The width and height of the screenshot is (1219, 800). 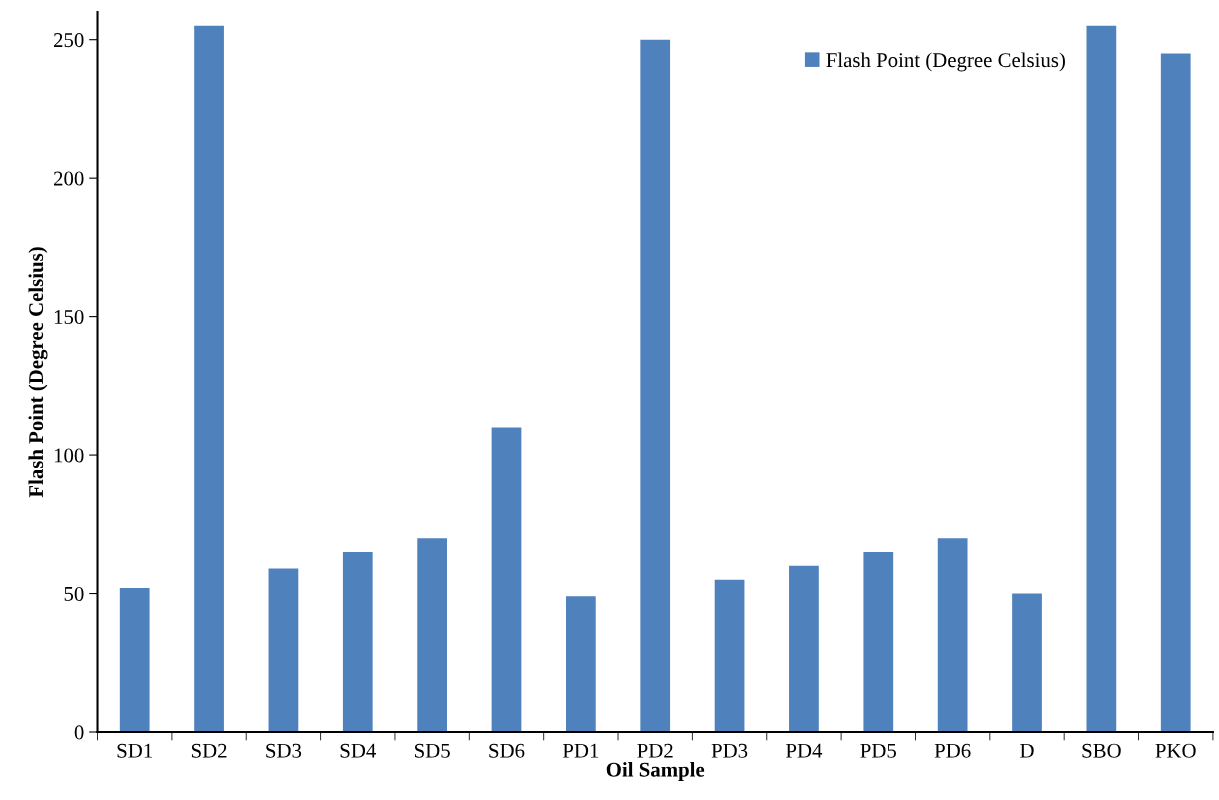 I want to click on y-tick-label: 150, so click(x=69, y=317).